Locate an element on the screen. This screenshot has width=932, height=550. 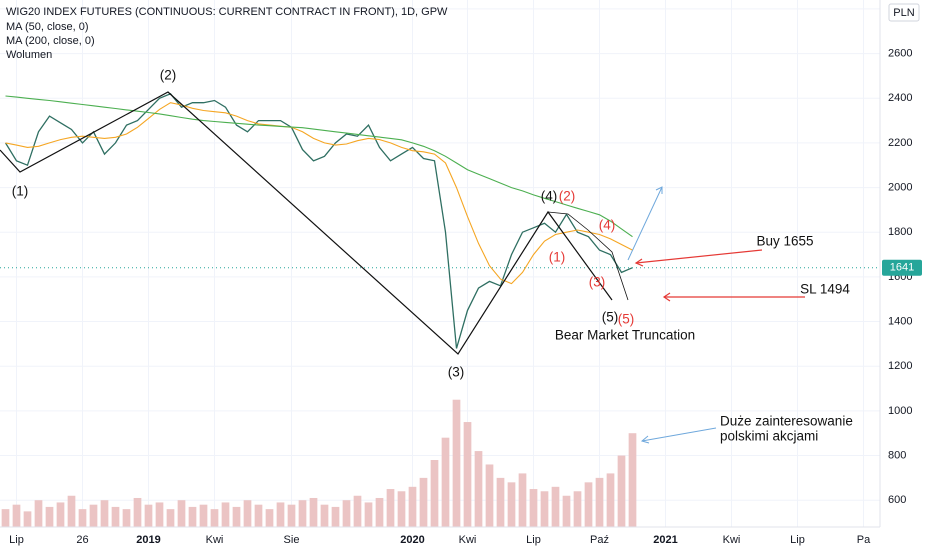
y-tick-label: 1000 is located at coordinates (900, 411).